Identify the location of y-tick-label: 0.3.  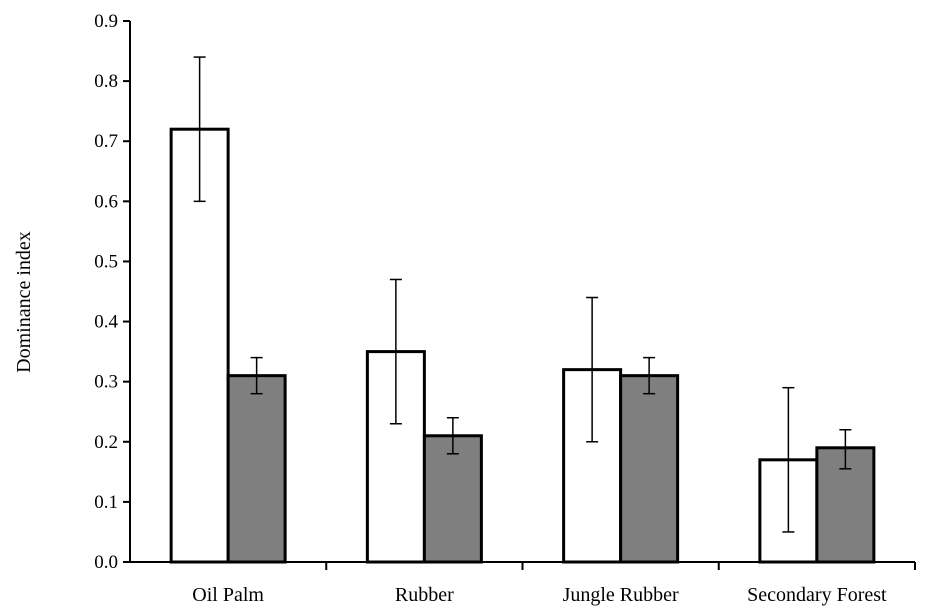
(106, 382).